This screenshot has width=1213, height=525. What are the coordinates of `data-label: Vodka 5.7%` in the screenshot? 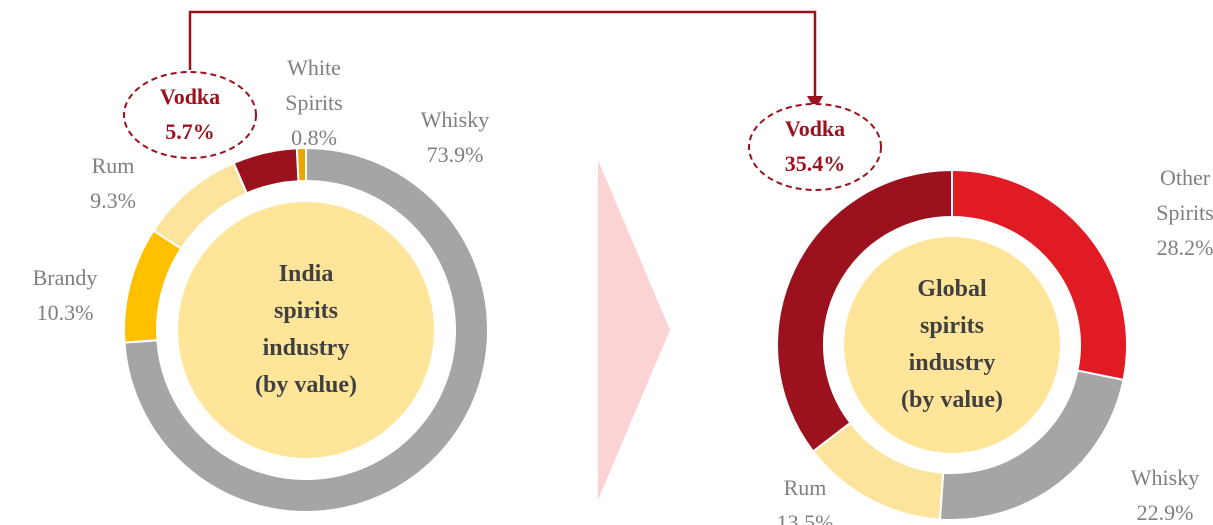 It's located at (190, 114).